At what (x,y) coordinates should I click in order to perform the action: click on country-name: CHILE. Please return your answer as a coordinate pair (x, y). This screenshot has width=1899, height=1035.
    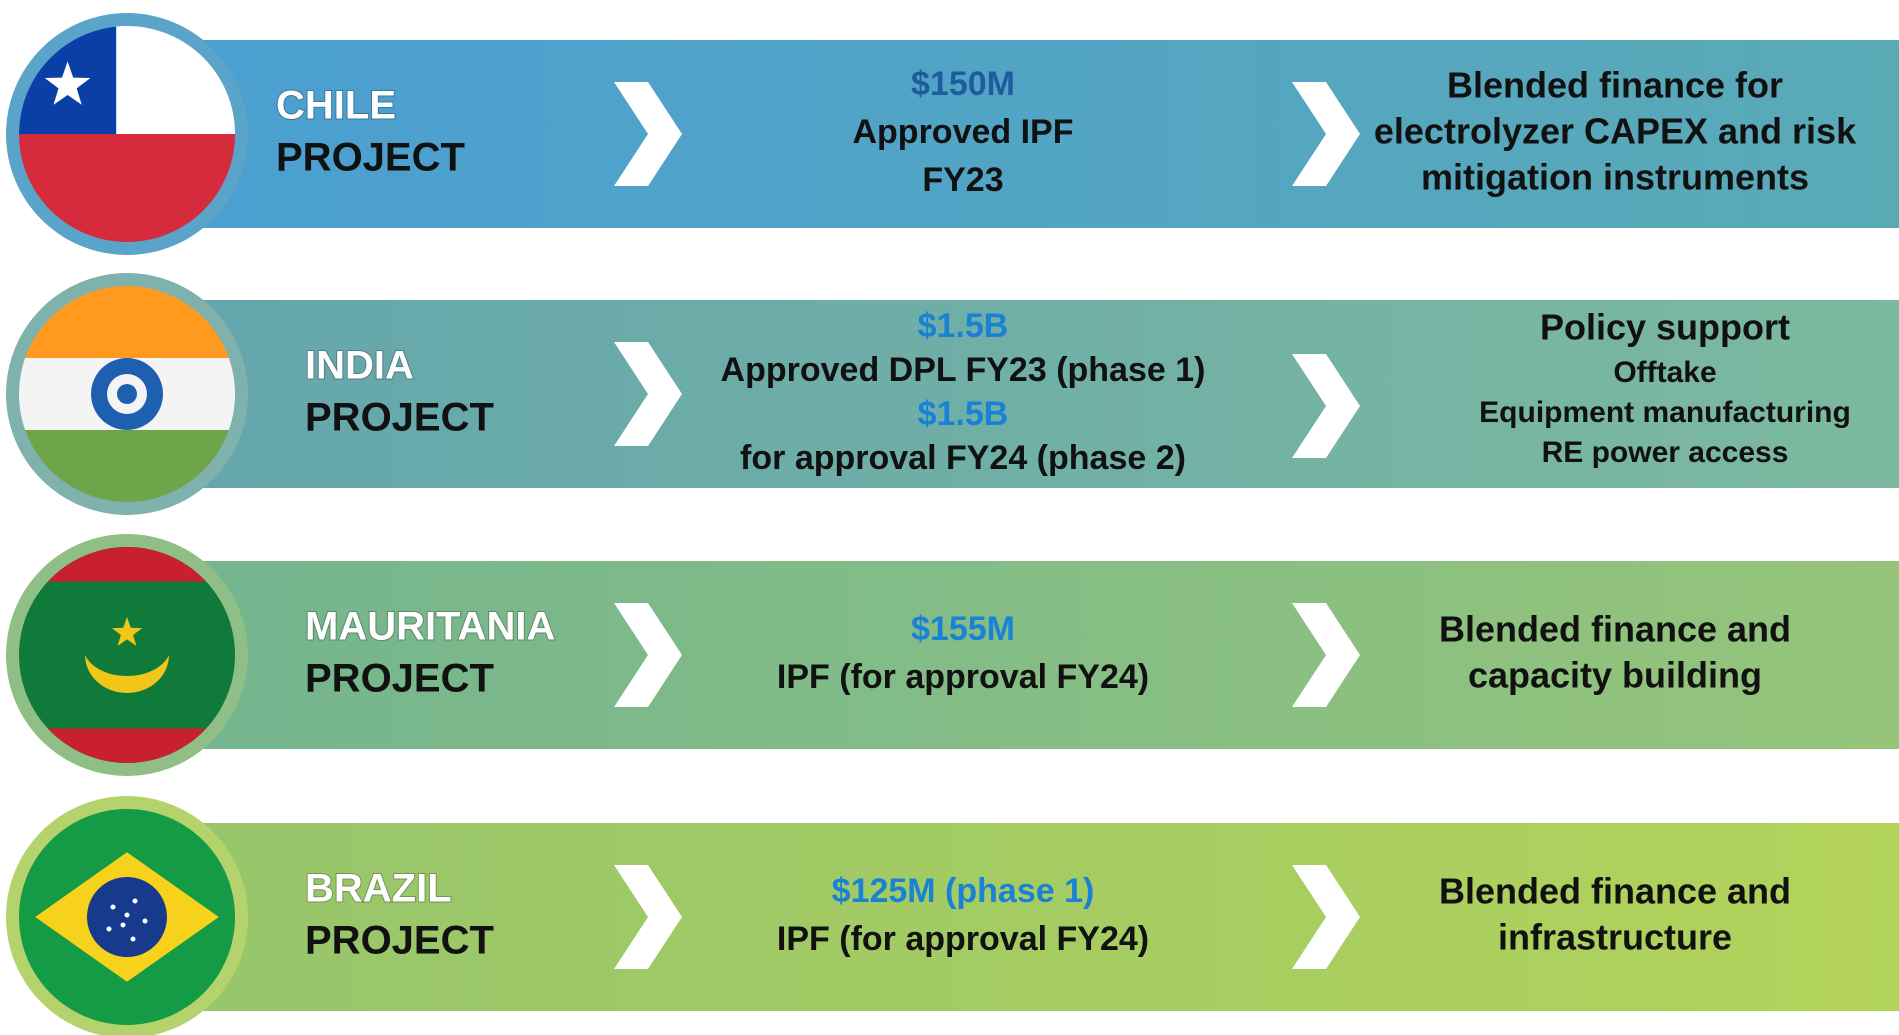
    Looking at the image, I should click on (336, 106).